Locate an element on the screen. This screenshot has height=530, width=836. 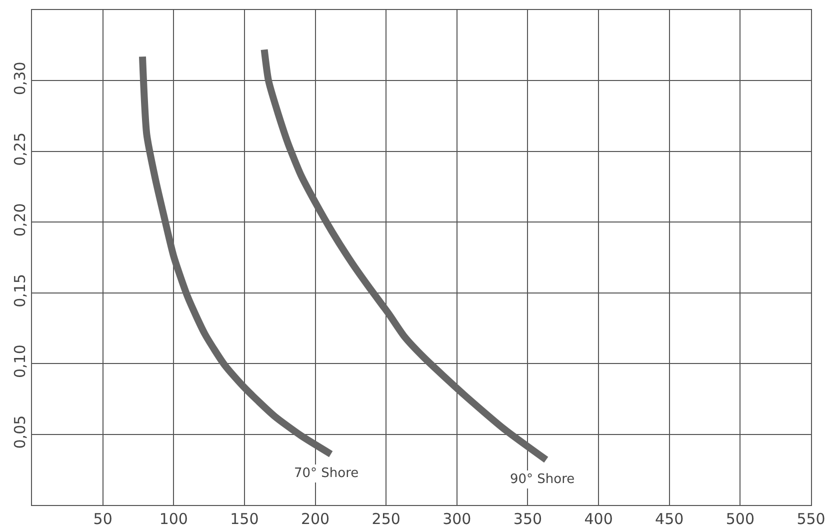
series-label: 70° Shore is located at coordinates (326, 473).